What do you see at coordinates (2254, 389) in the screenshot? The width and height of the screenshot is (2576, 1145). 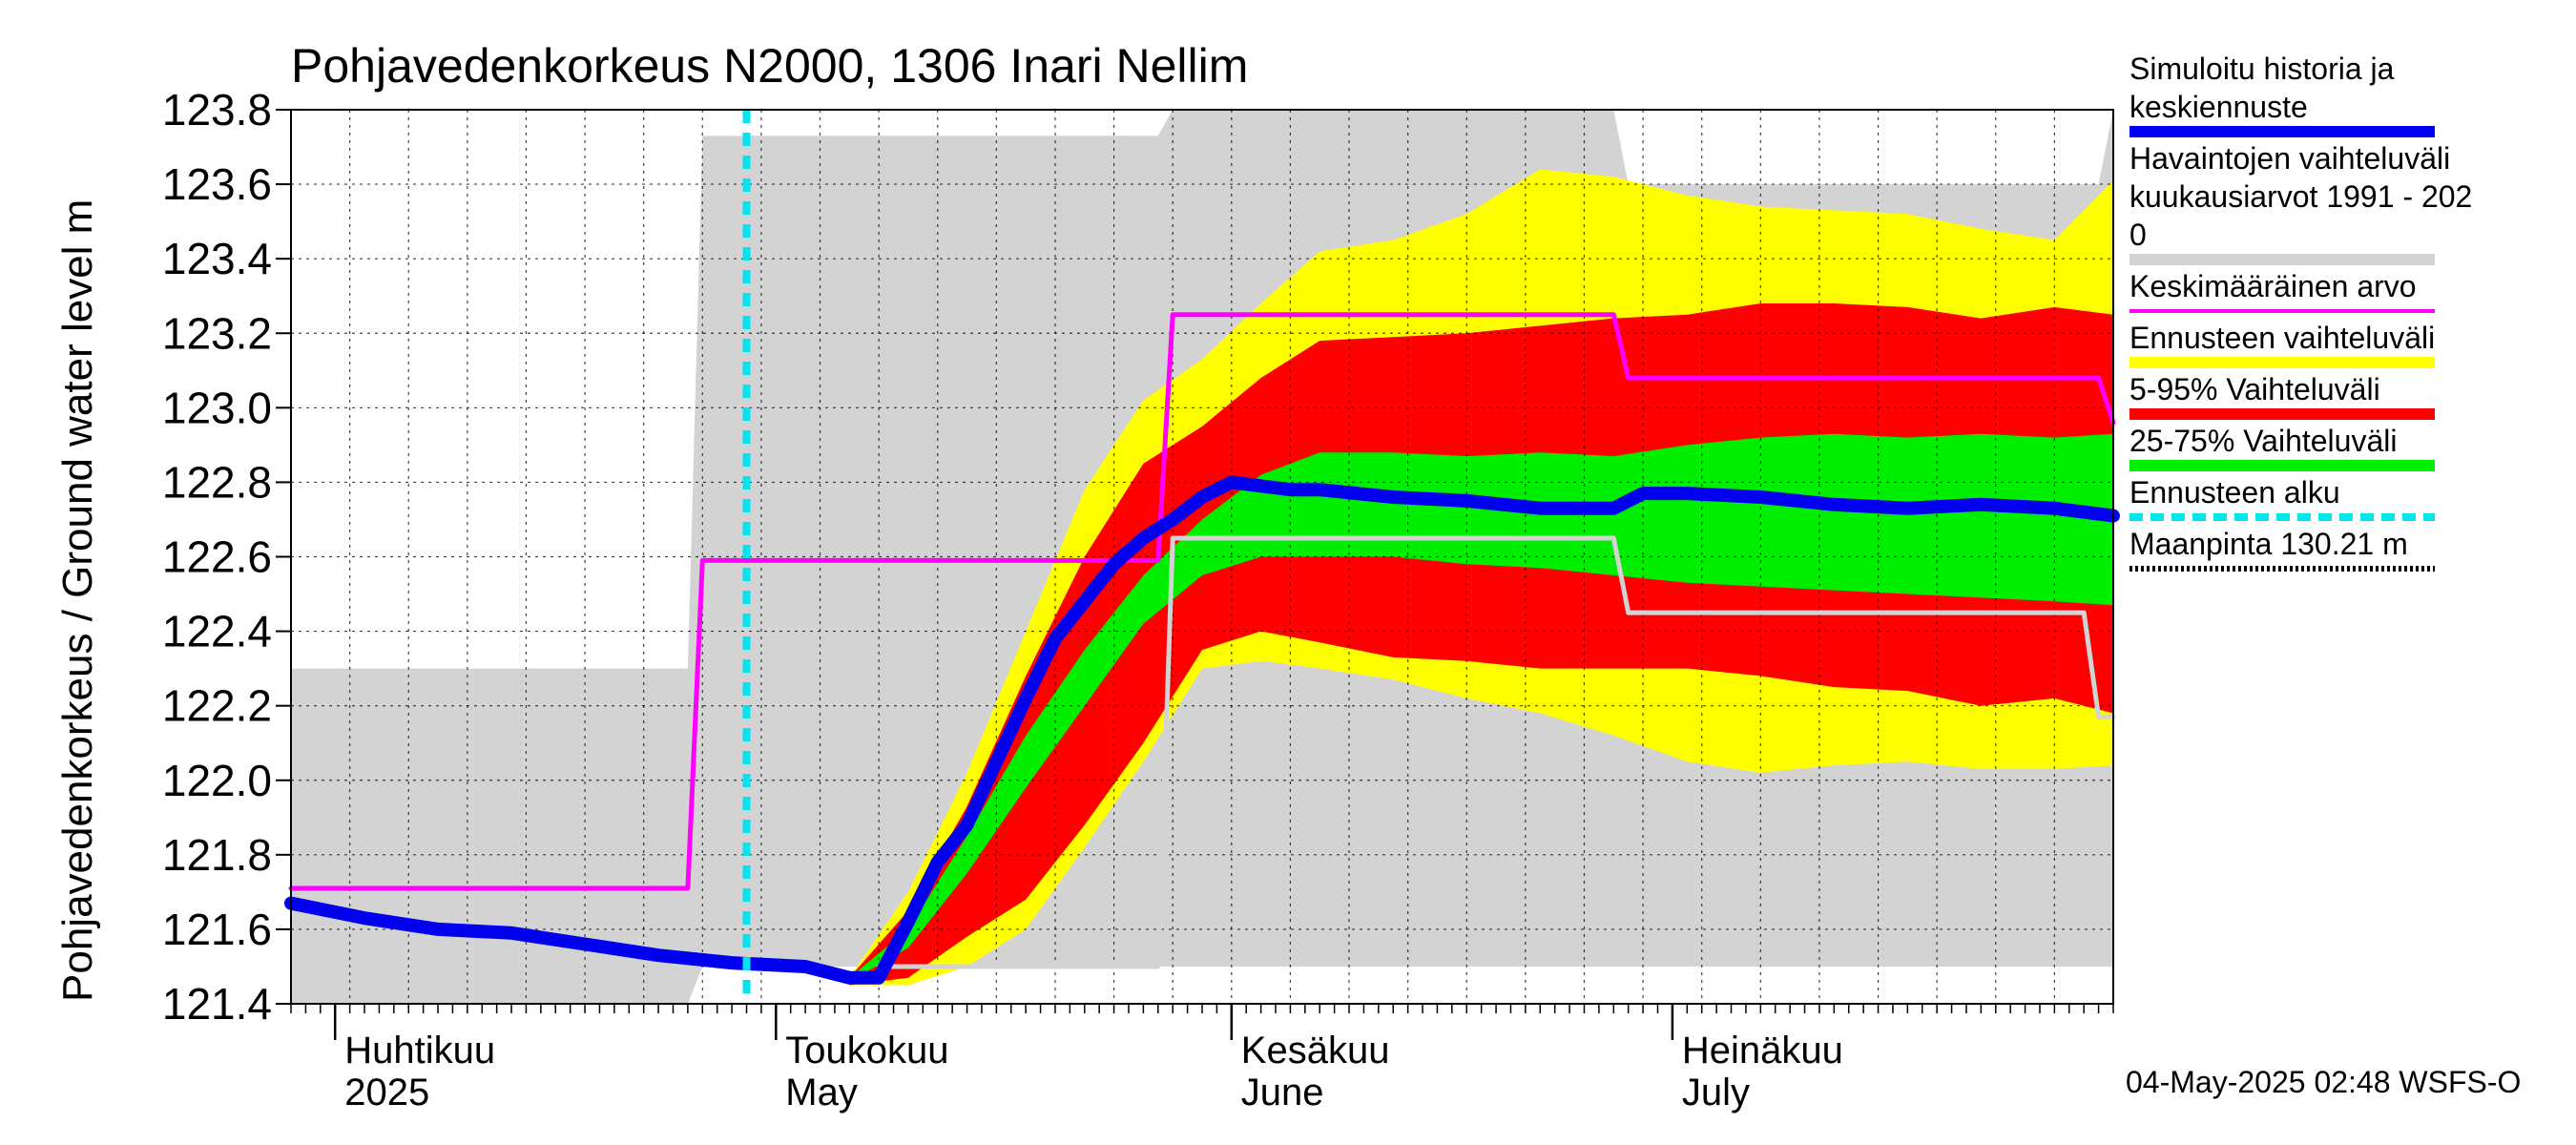 I see `legend-label: 5-95% Vaihteluväli` at bounding box center [2254, 389].